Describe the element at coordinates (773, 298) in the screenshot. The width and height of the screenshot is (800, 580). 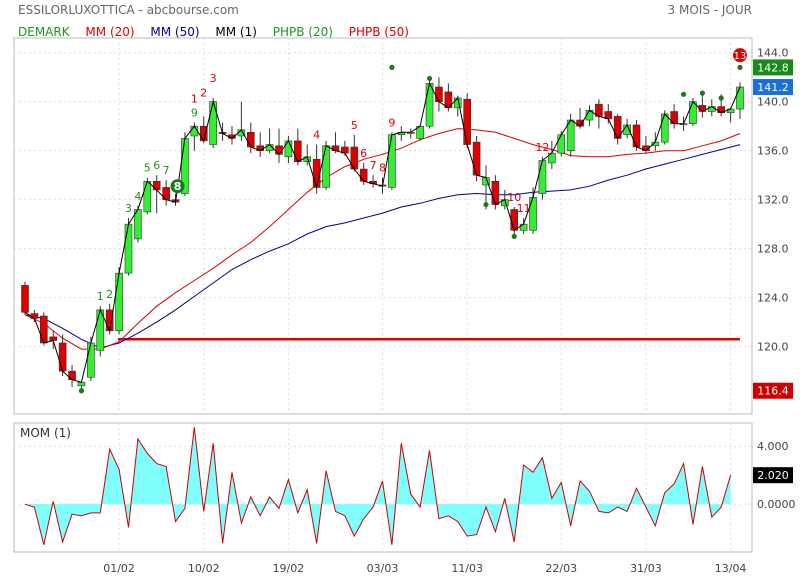
I see `price-y-tick-label: 124.0` at that location.